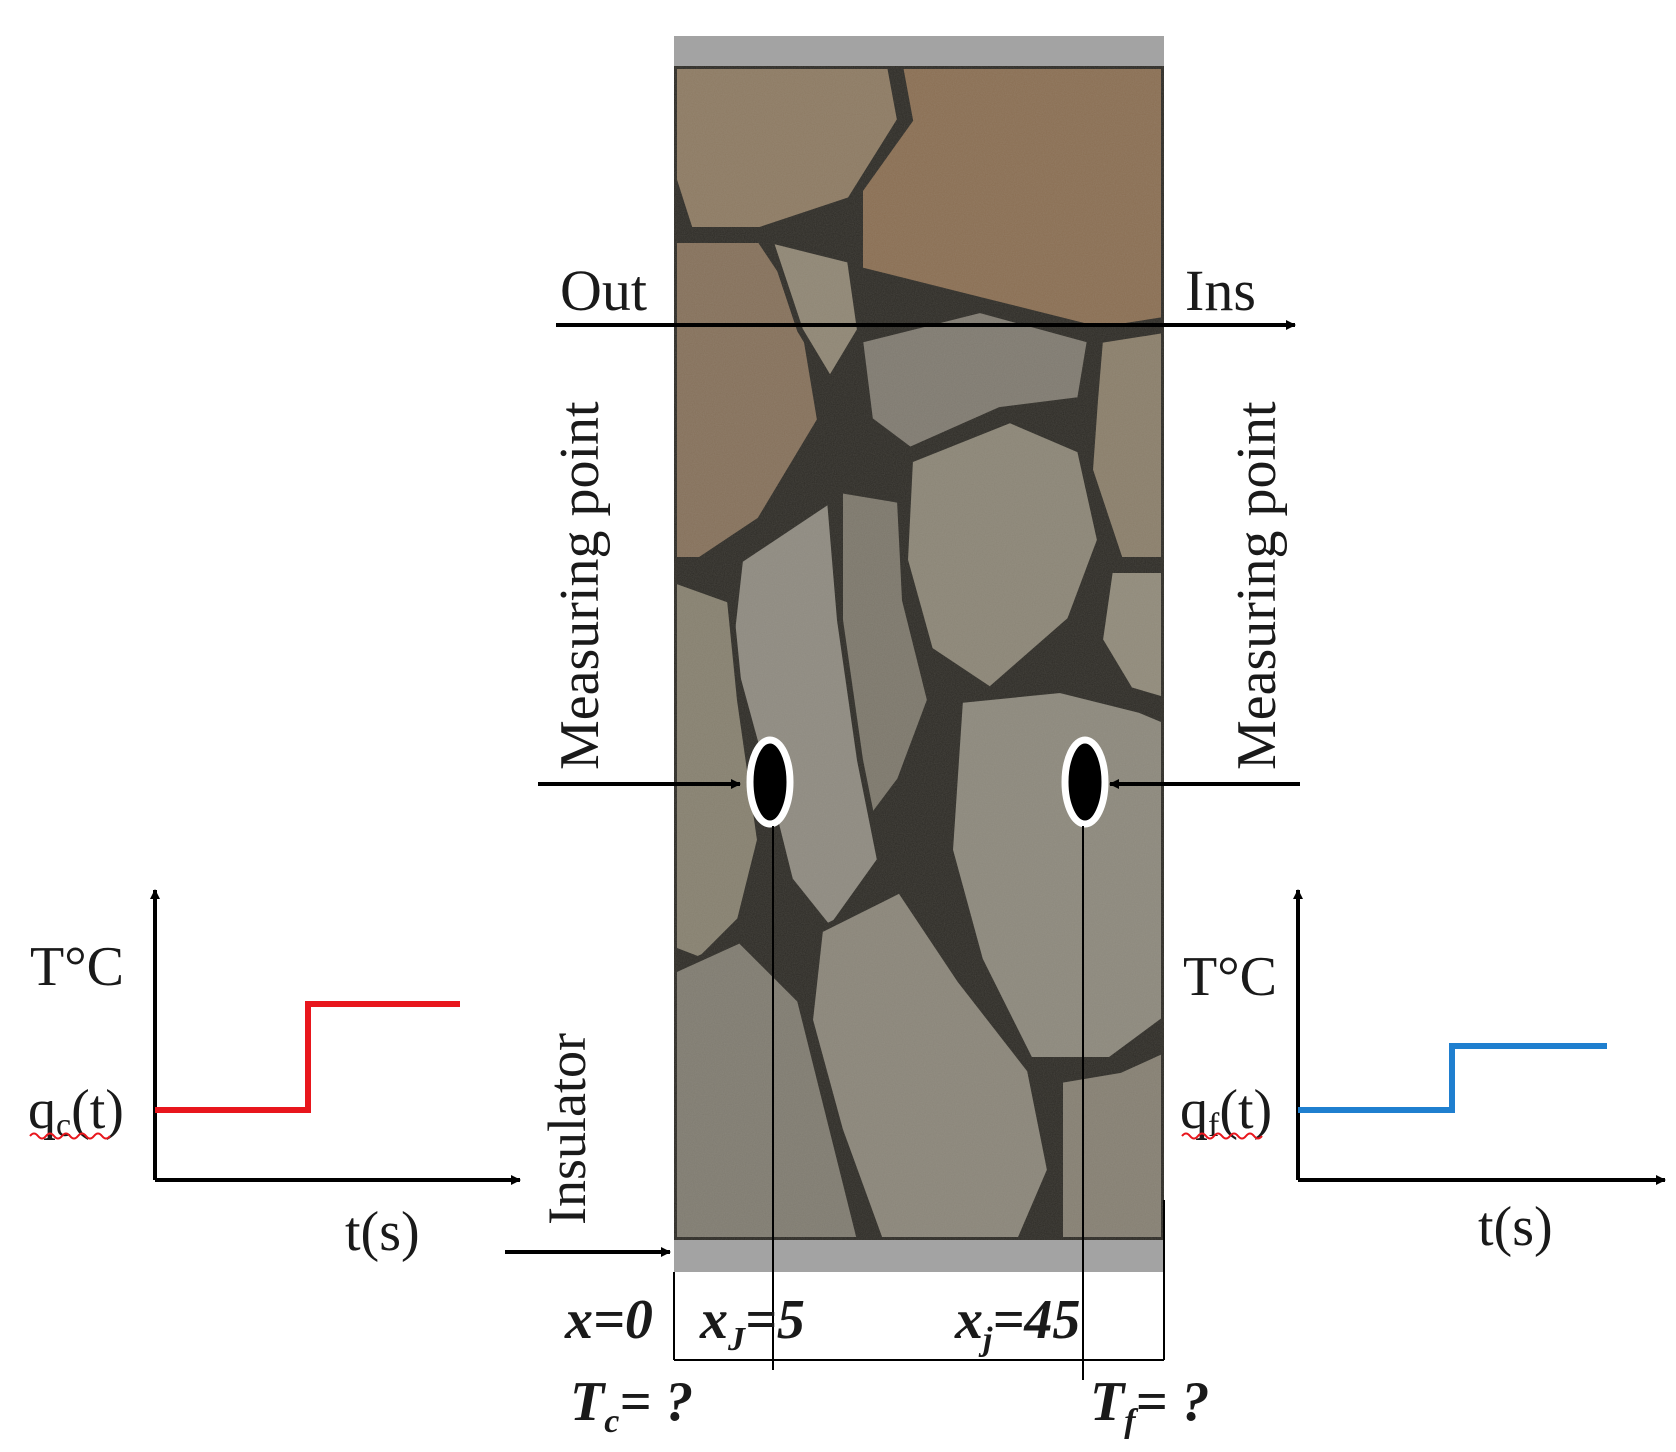 This screenshot has width=1676, height=1452. I want to click on ins-label: Ins, so click(1220, 290).